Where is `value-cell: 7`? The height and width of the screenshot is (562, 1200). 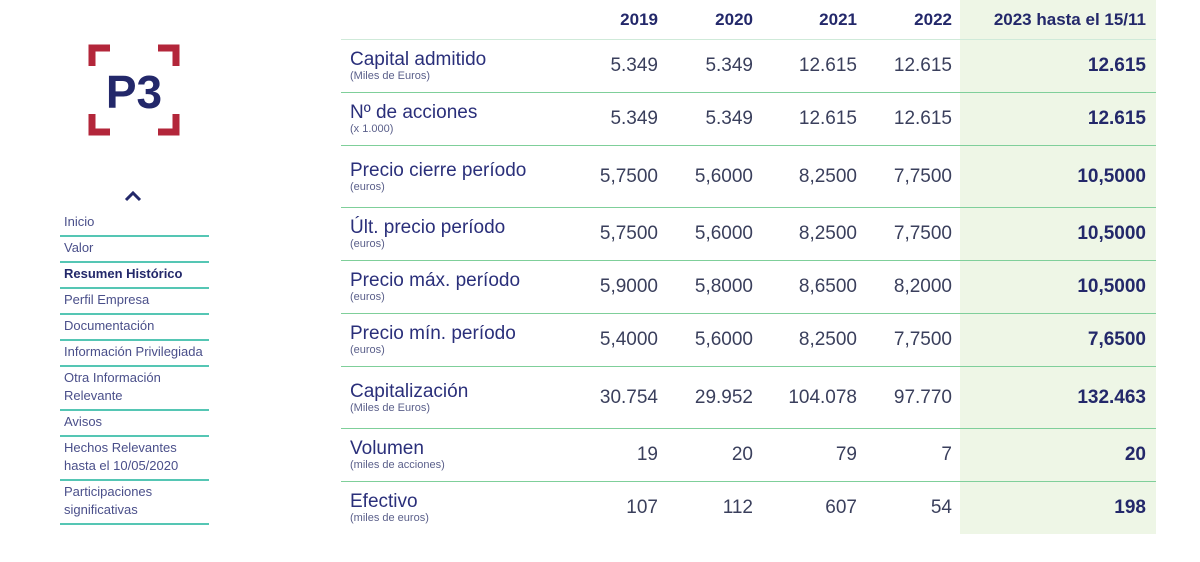 value-cell: 7 is located at coordinates (912, 455).